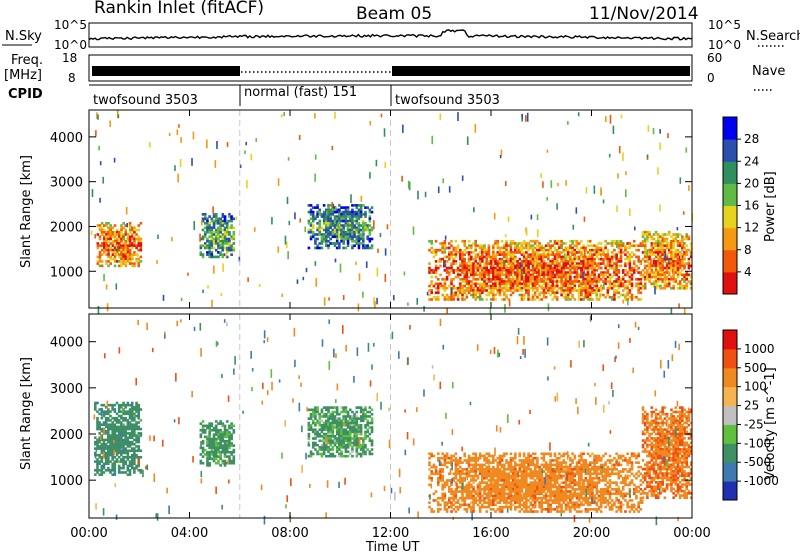 The width and height of the screenshot is (800, 554). Describe the element at coordinates (724, 45) in the screenshot. I see `nsearch-tick-bottom: 10^0` at that location.